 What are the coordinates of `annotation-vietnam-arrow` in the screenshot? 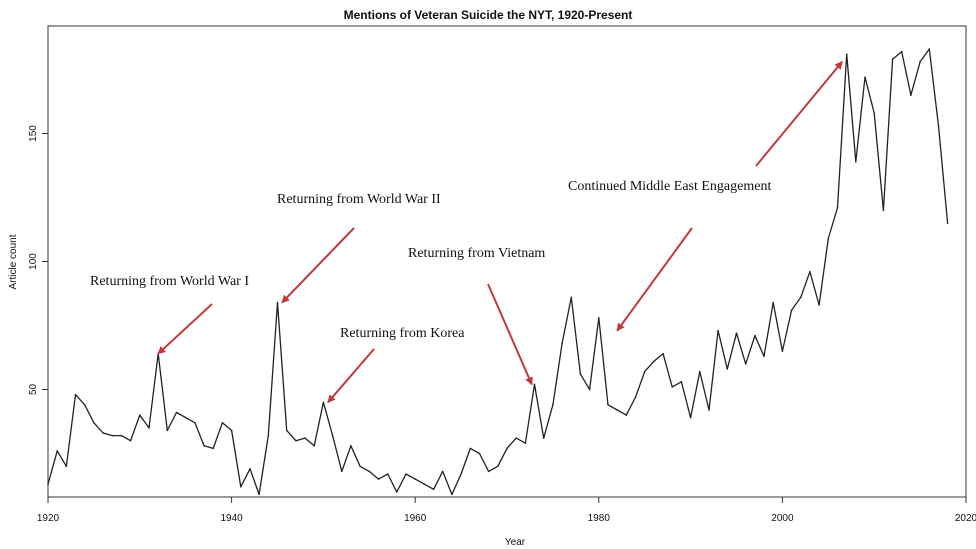 It's located at (510, 334).